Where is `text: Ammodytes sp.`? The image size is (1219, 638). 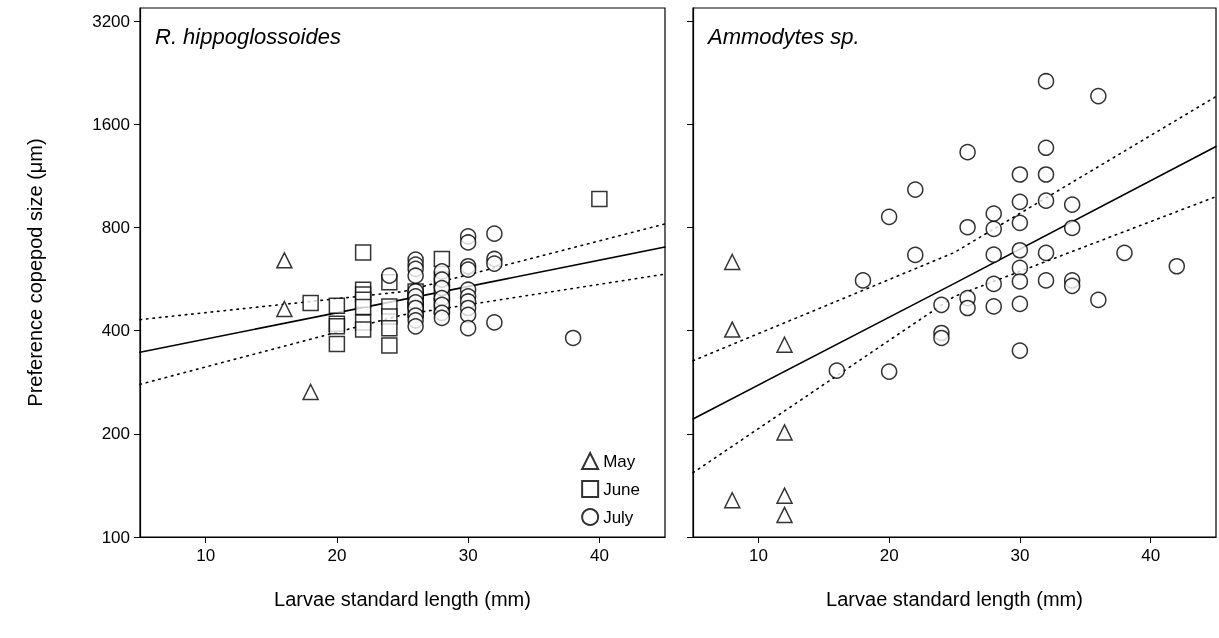 text: Ammodytes sp. is located at coordinates (783, 36).